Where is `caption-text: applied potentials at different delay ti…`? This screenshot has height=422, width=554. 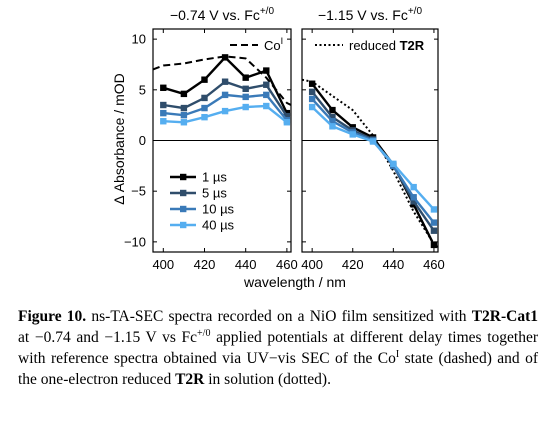
caption-text: applied potentials at different delay ti… is located at coordinates (278, 348).